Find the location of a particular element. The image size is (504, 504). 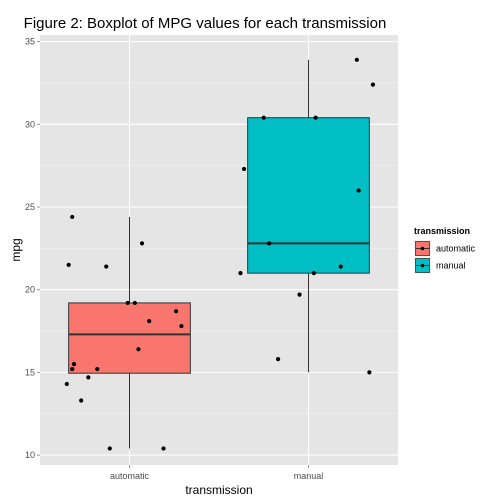

x-axis-title: transmission is located at coordinates (218, 490).